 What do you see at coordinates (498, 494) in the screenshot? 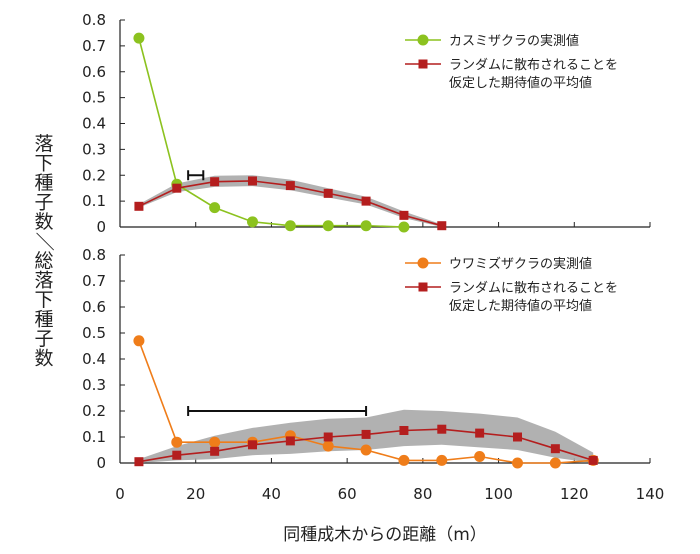
I see `x-tick-label: 100` at bounding box center [498, 494].